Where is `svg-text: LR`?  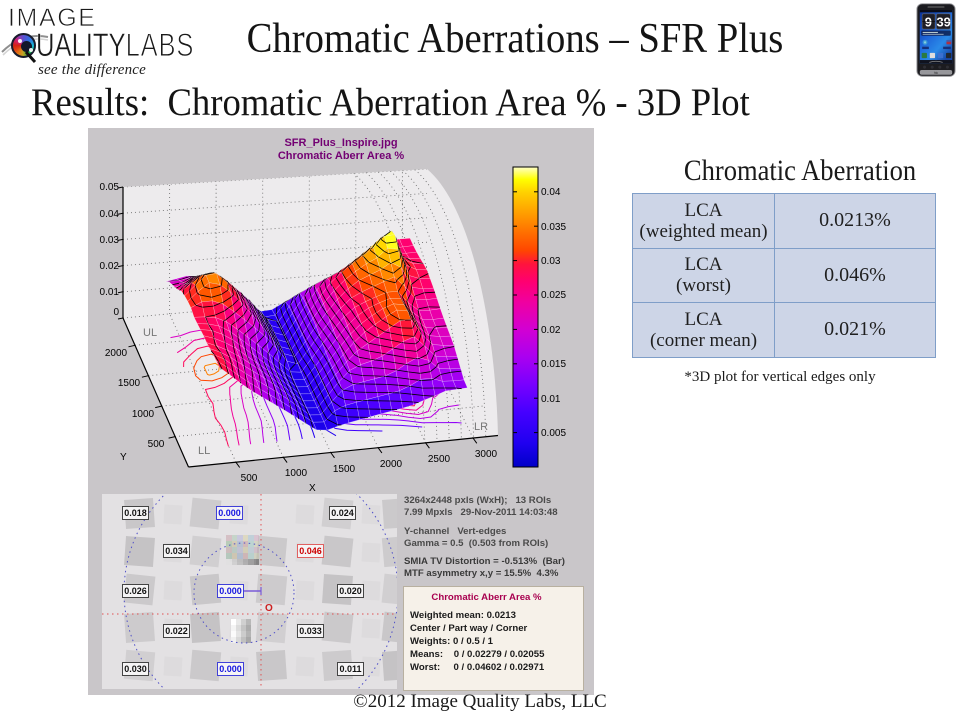
svg-text: LR is located at coordinates (481, 427).